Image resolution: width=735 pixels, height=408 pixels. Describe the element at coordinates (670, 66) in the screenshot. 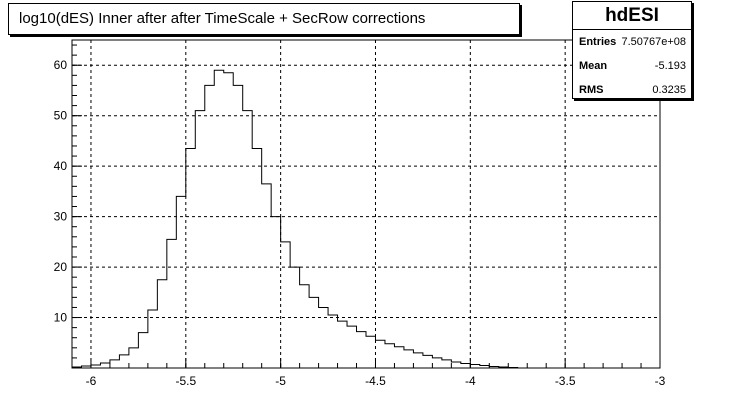

I see `stats-value-mean: -5.193` at that location.